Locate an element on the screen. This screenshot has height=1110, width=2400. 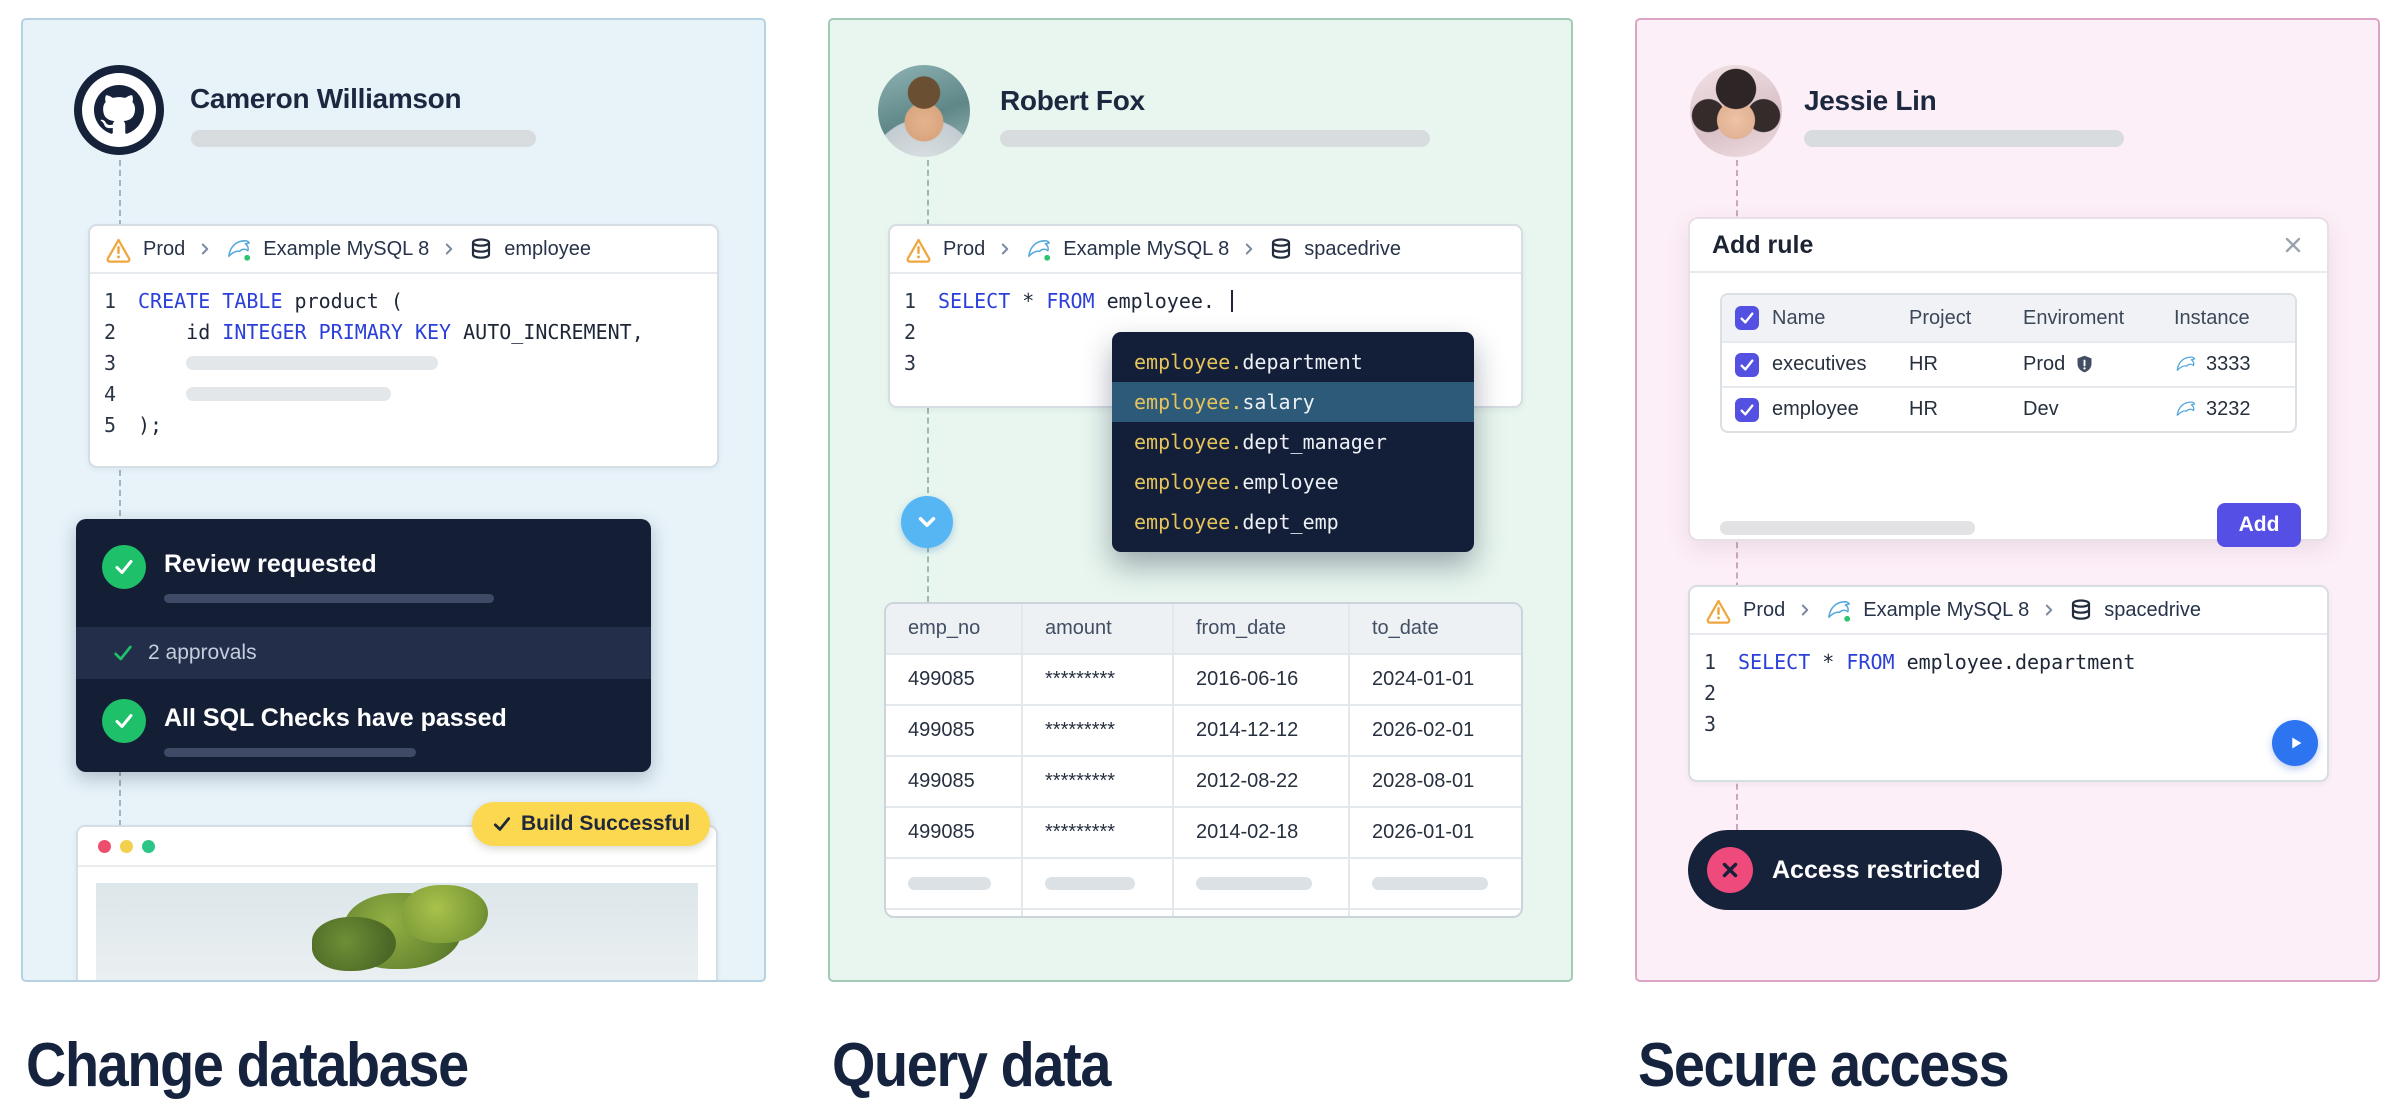
column-header: Enviroment is located at coordinates (2074, 317).